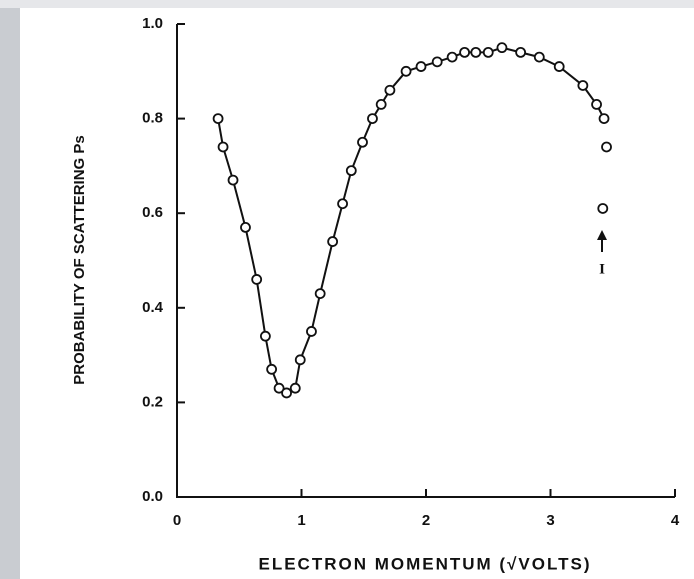  Describe the element at coordinates (347, 4) in the screenshot. I see `top-strip` at that location.